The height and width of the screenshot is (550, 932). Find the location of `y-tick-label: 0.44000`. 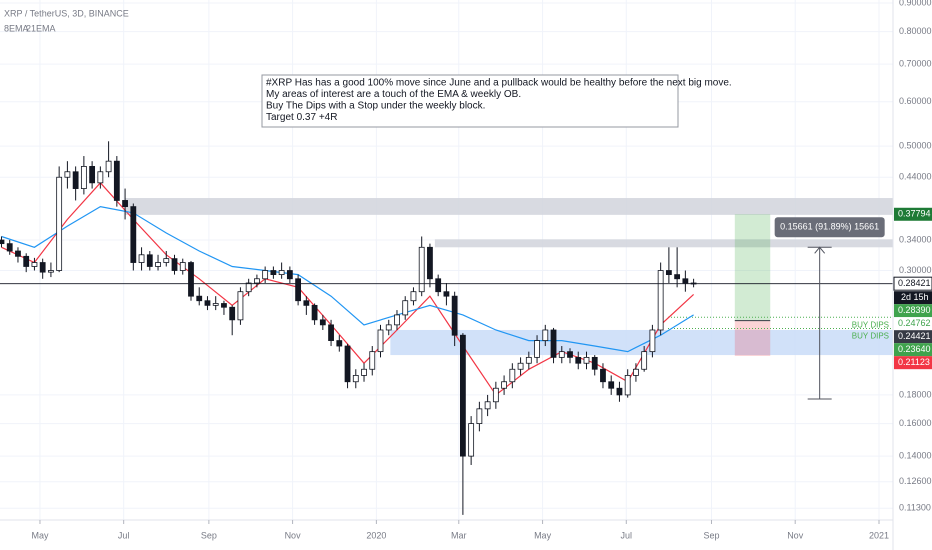

y-tick-label: 0.44000 is located at coordinates (915, 177).